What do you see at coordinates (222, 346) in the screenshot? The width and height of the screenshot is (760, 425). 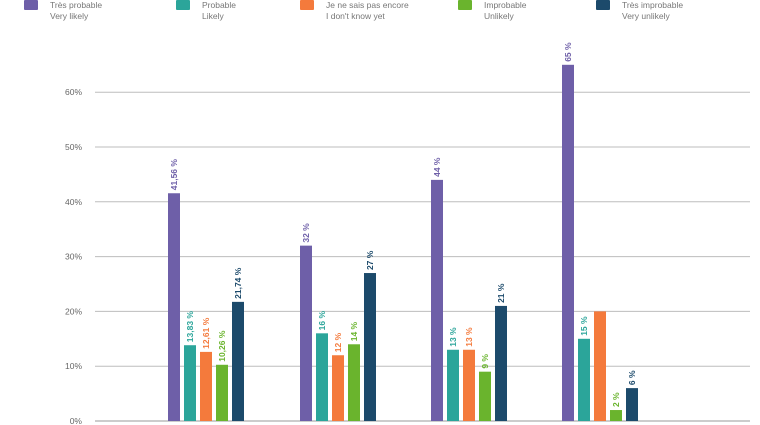 I see `data-label: 10,26 %` at bounding box center [222, 346].